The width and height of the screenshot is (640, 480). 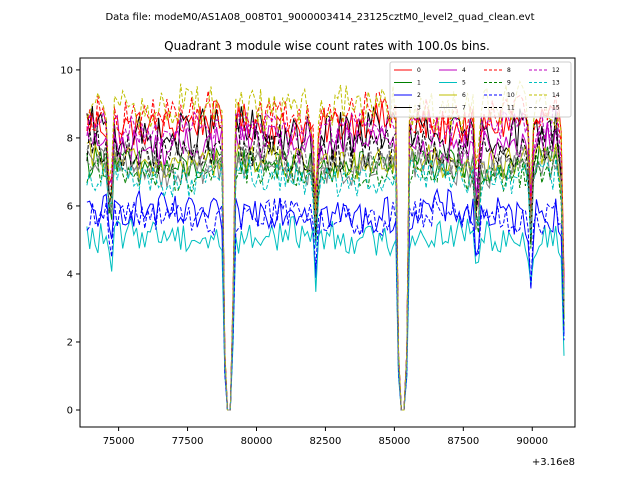 What do you see at coordinates (70, 410) in the screenshot?
I see `y-tick-label: 0` at bounding box center [70, 410].